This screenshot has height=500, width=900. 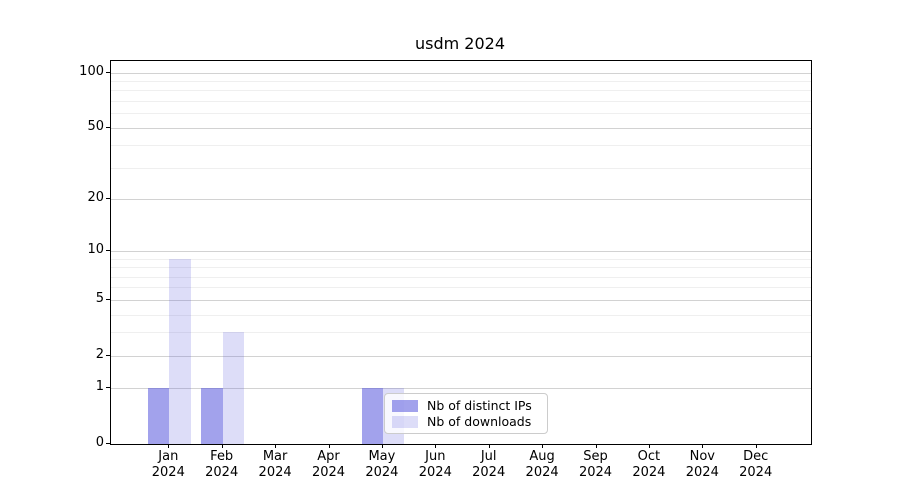 What do you see at coordinates (95, 250) in the screenshot?
I see `y-axis-tick-label: 10` at bounding box center [95, 250].